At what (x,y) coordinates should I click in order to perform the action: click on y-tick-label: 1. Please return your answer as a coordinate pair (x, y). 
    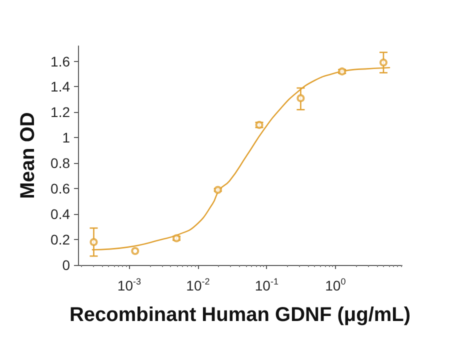
    Looking at the image, I should click on (66, 138).